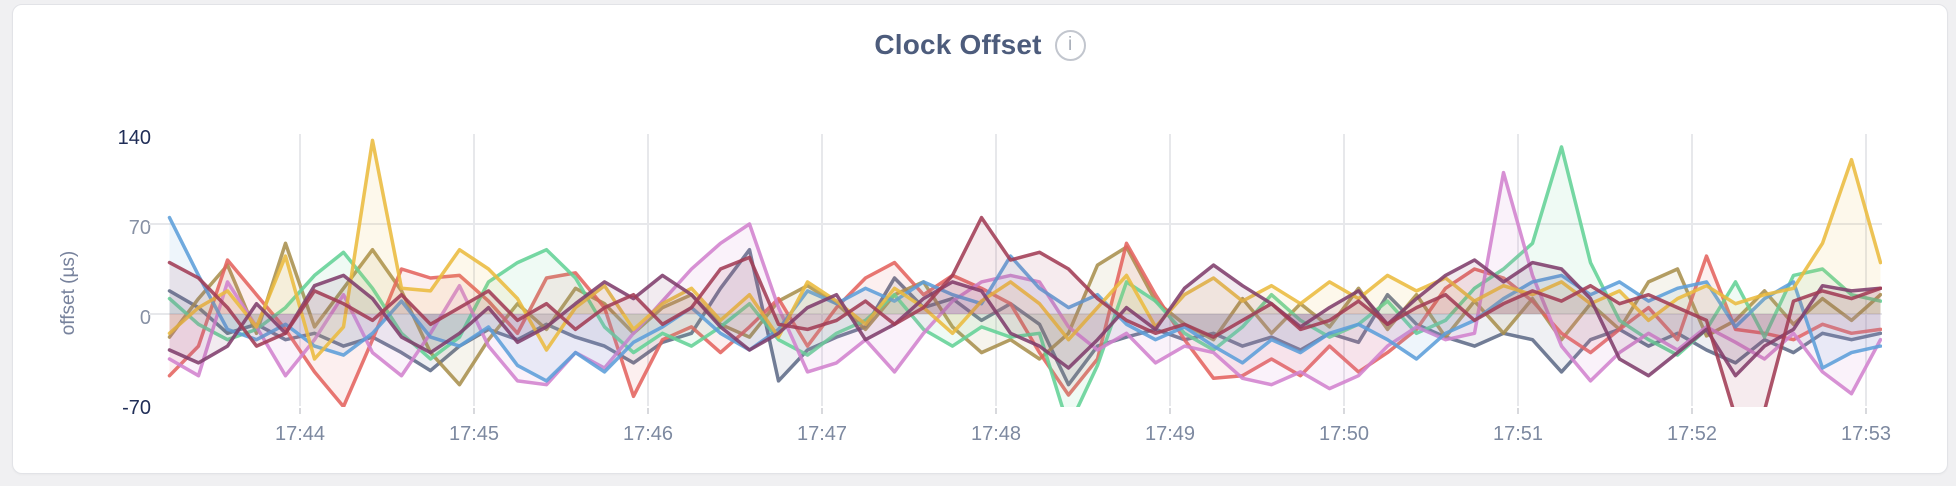 This screenshot has width=1956, height=486. Describe the element at coordinates (134, 138) in the screenshot. I see `y-tick-140: 140` at that location.